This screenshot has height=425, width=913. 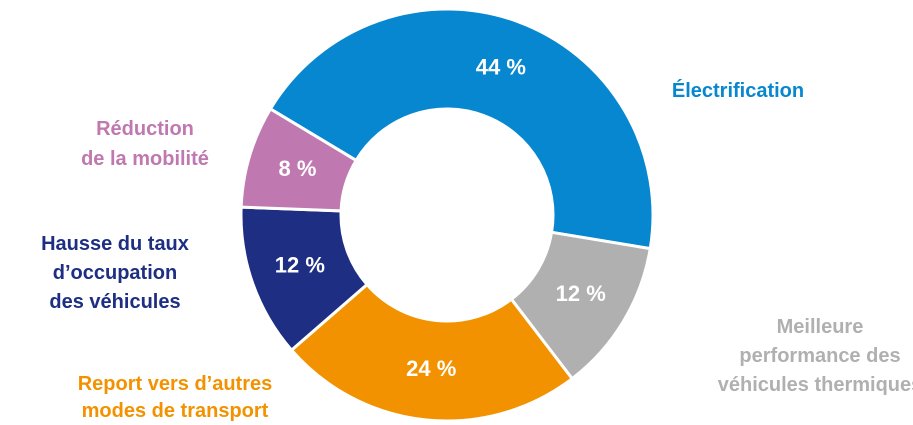 What do you see at coordinates (431, 368) in the screenshot?
I see `value-label: 24 %` at bounding box center [431, 368].